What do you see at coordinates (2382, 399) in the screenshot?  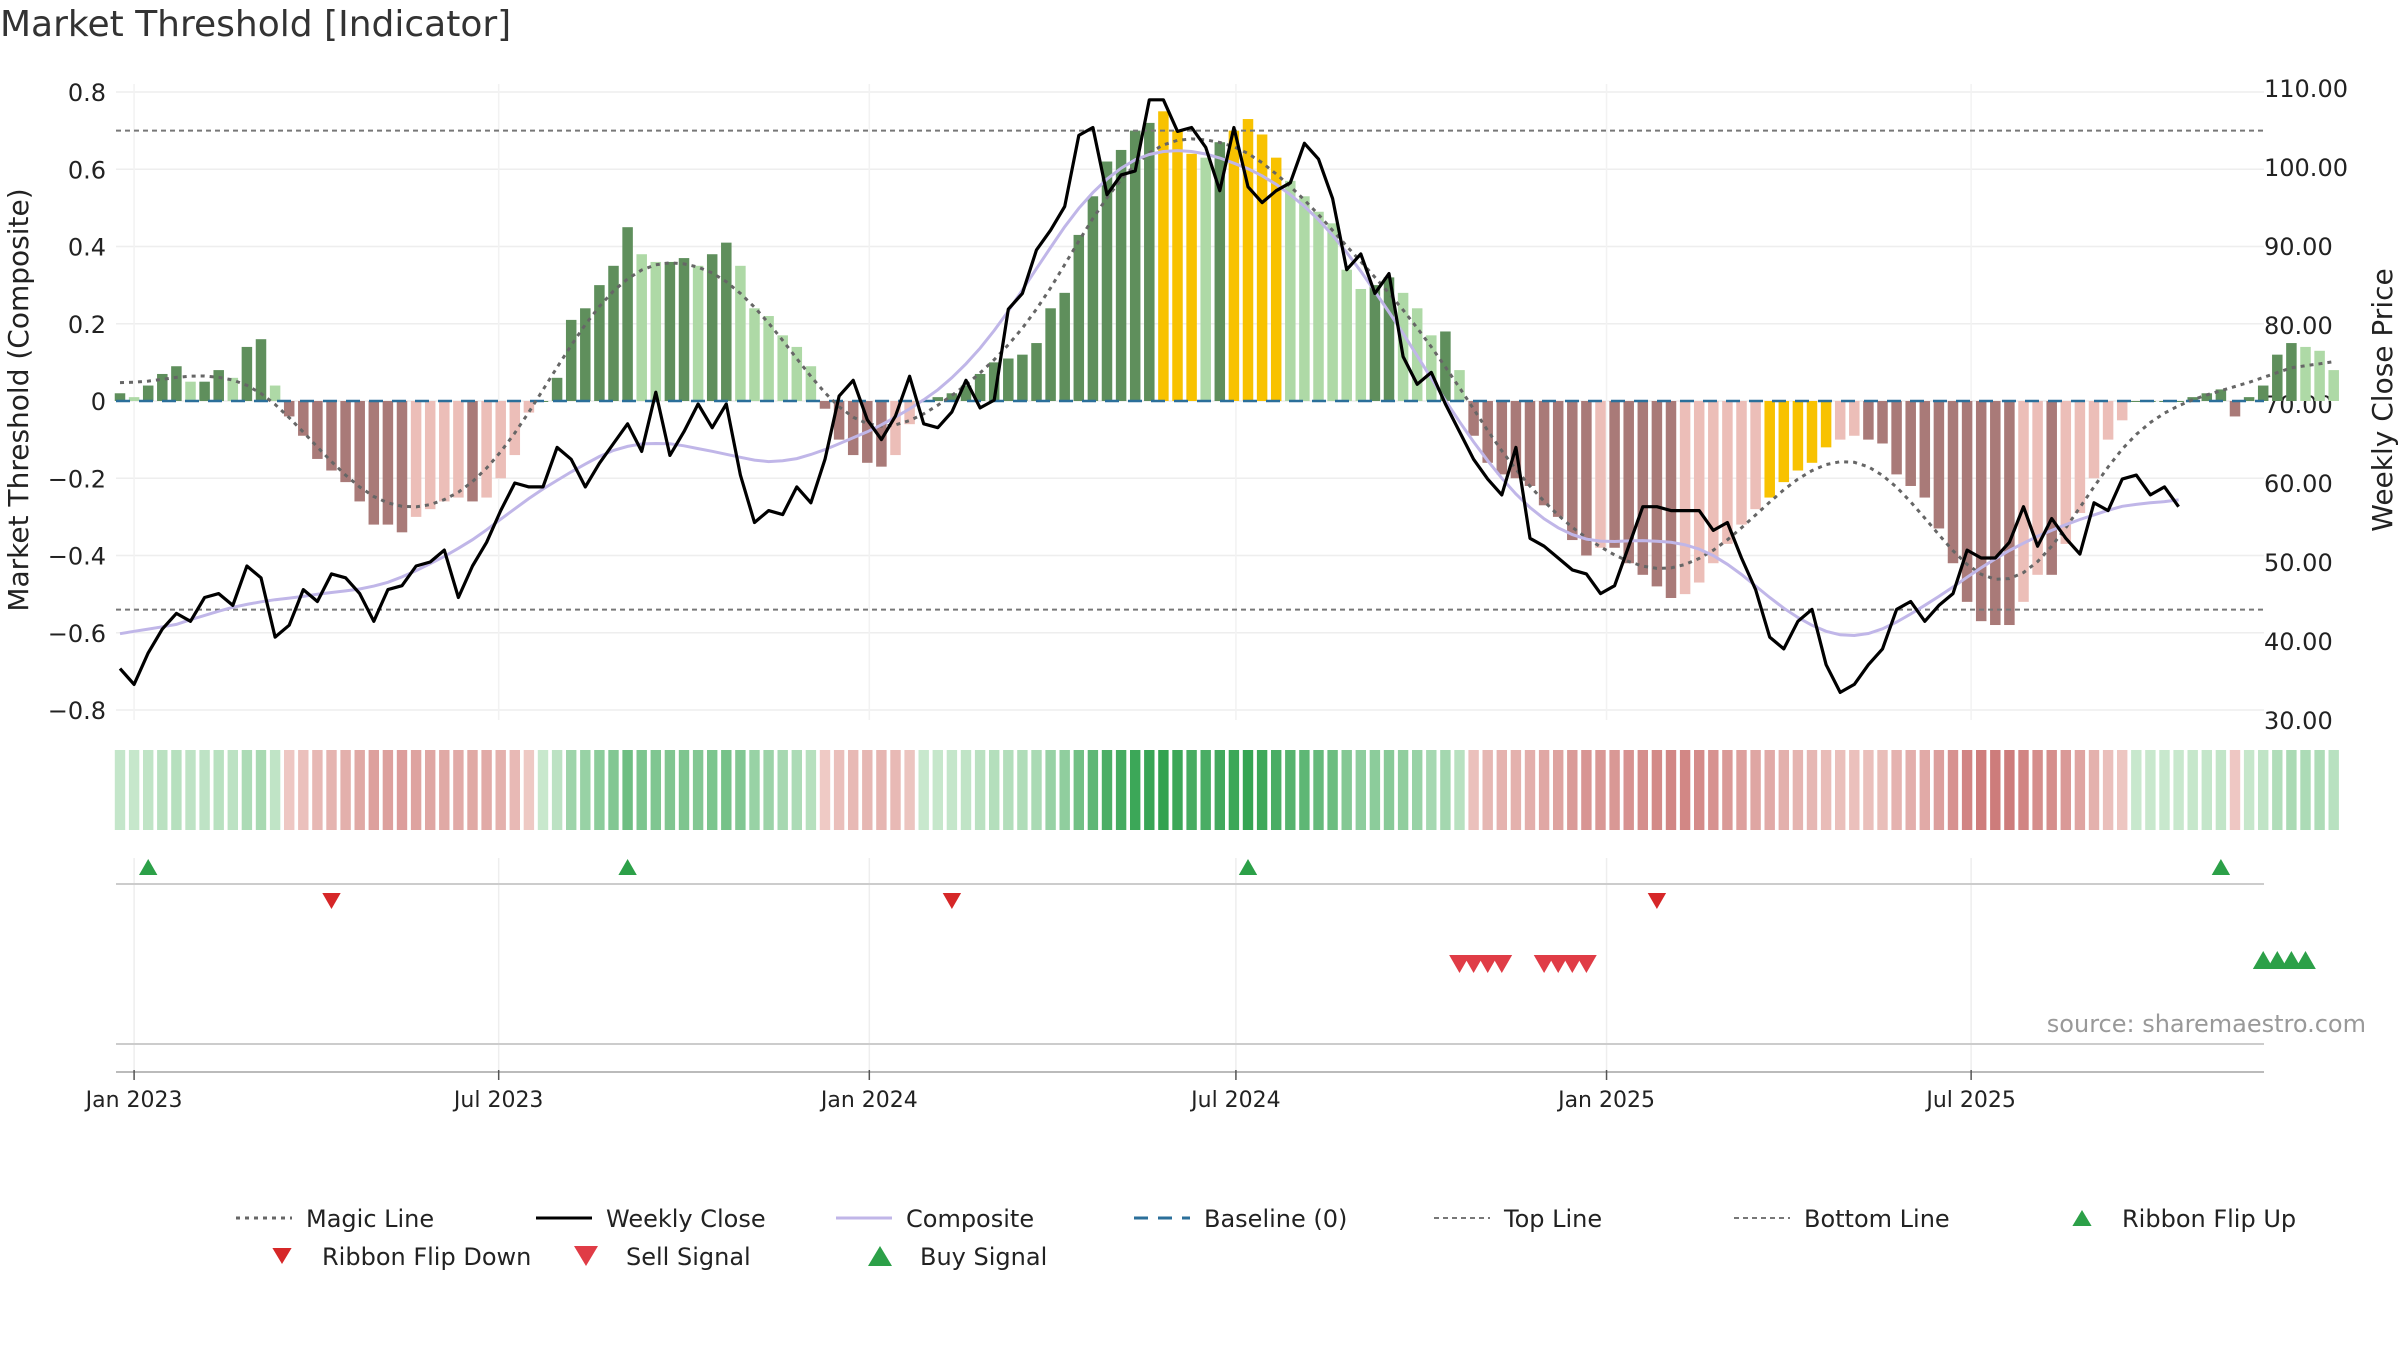 I see `y-axis-label-right: Weekly Close Price` at bounding box center [2382, 399].